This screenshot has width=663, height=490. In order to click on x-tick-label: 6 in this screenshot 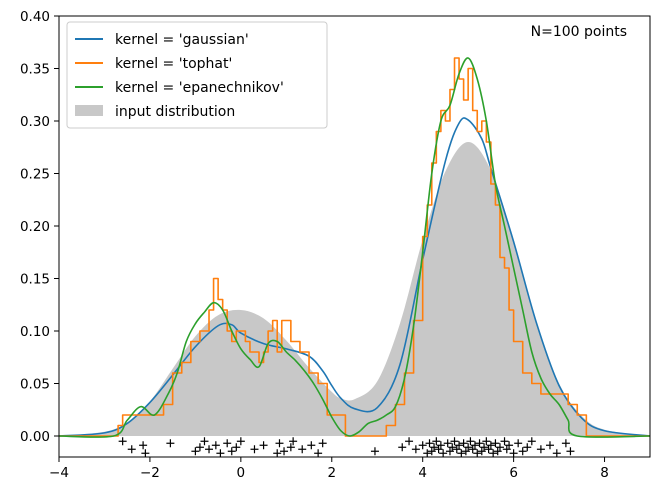, I will do `click(513, 473)`.